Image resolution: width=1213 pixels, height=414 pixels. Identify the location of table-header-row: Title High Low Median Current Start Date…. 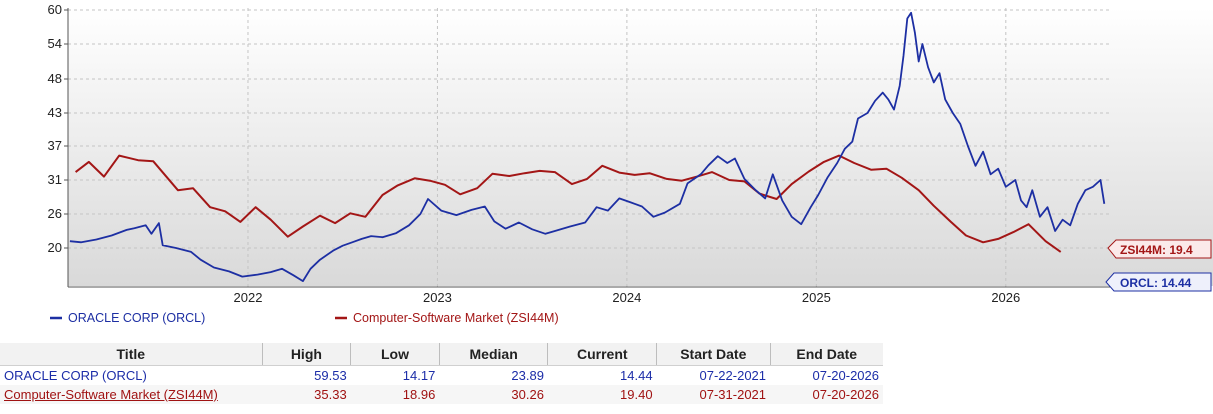
(441, 354).